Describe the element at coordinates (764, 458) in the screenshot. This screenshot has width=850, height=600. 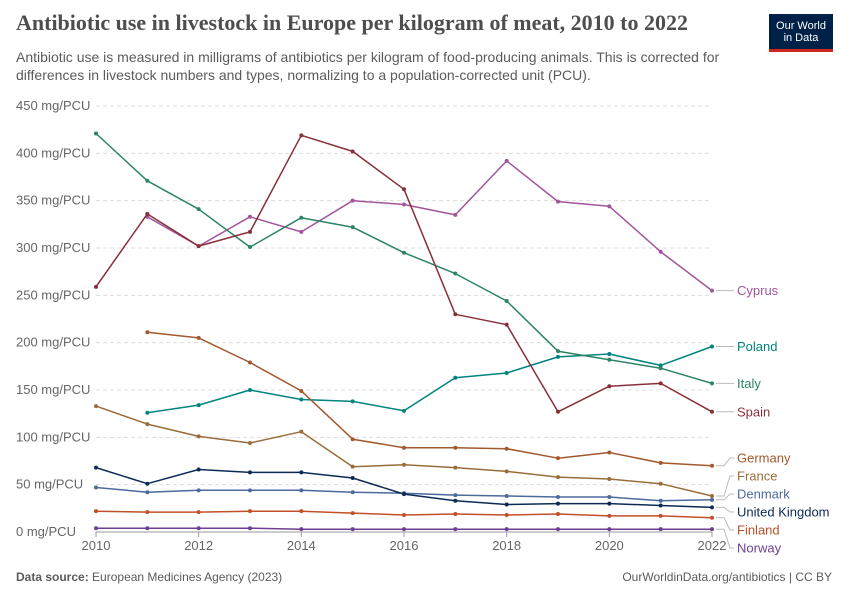
I see `series-label: Germany` at that location.